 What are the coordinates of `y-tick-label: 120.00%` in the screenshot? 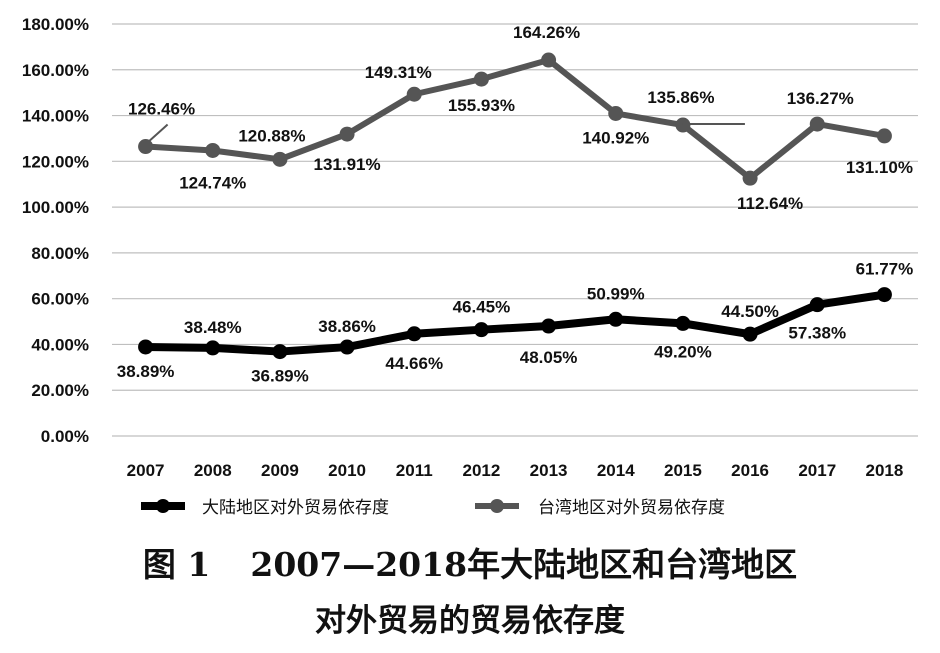 It's located at (55, 161).